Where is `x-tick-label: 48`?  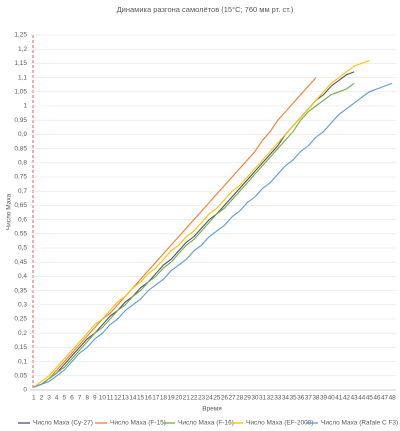
x-tick-label: 48 is located at coordinates (393, 398).